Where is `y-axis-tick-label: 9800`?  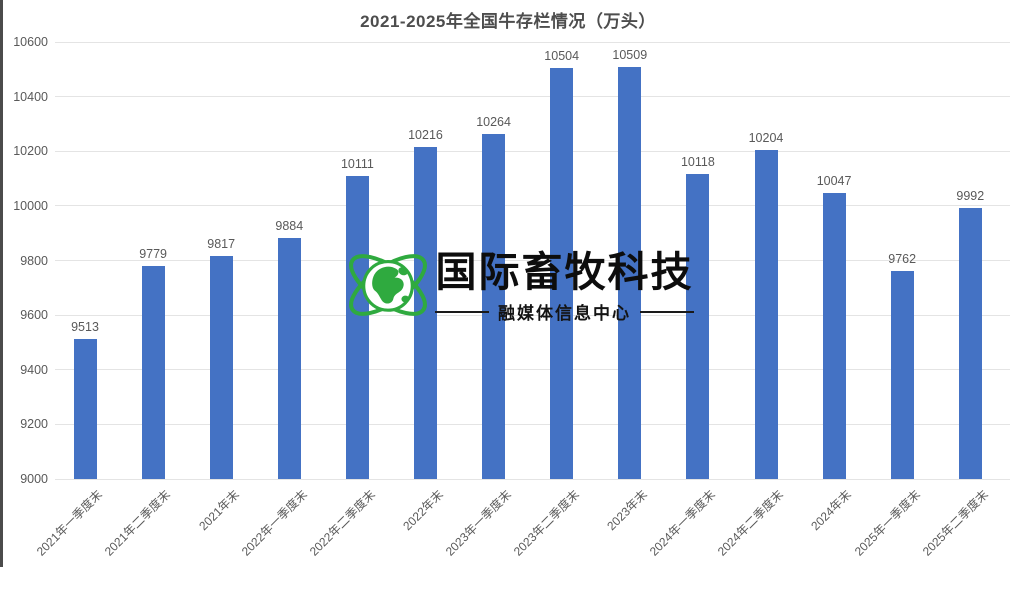 y-axis-tick-label: 9800 is located at coordinates (34, 260).